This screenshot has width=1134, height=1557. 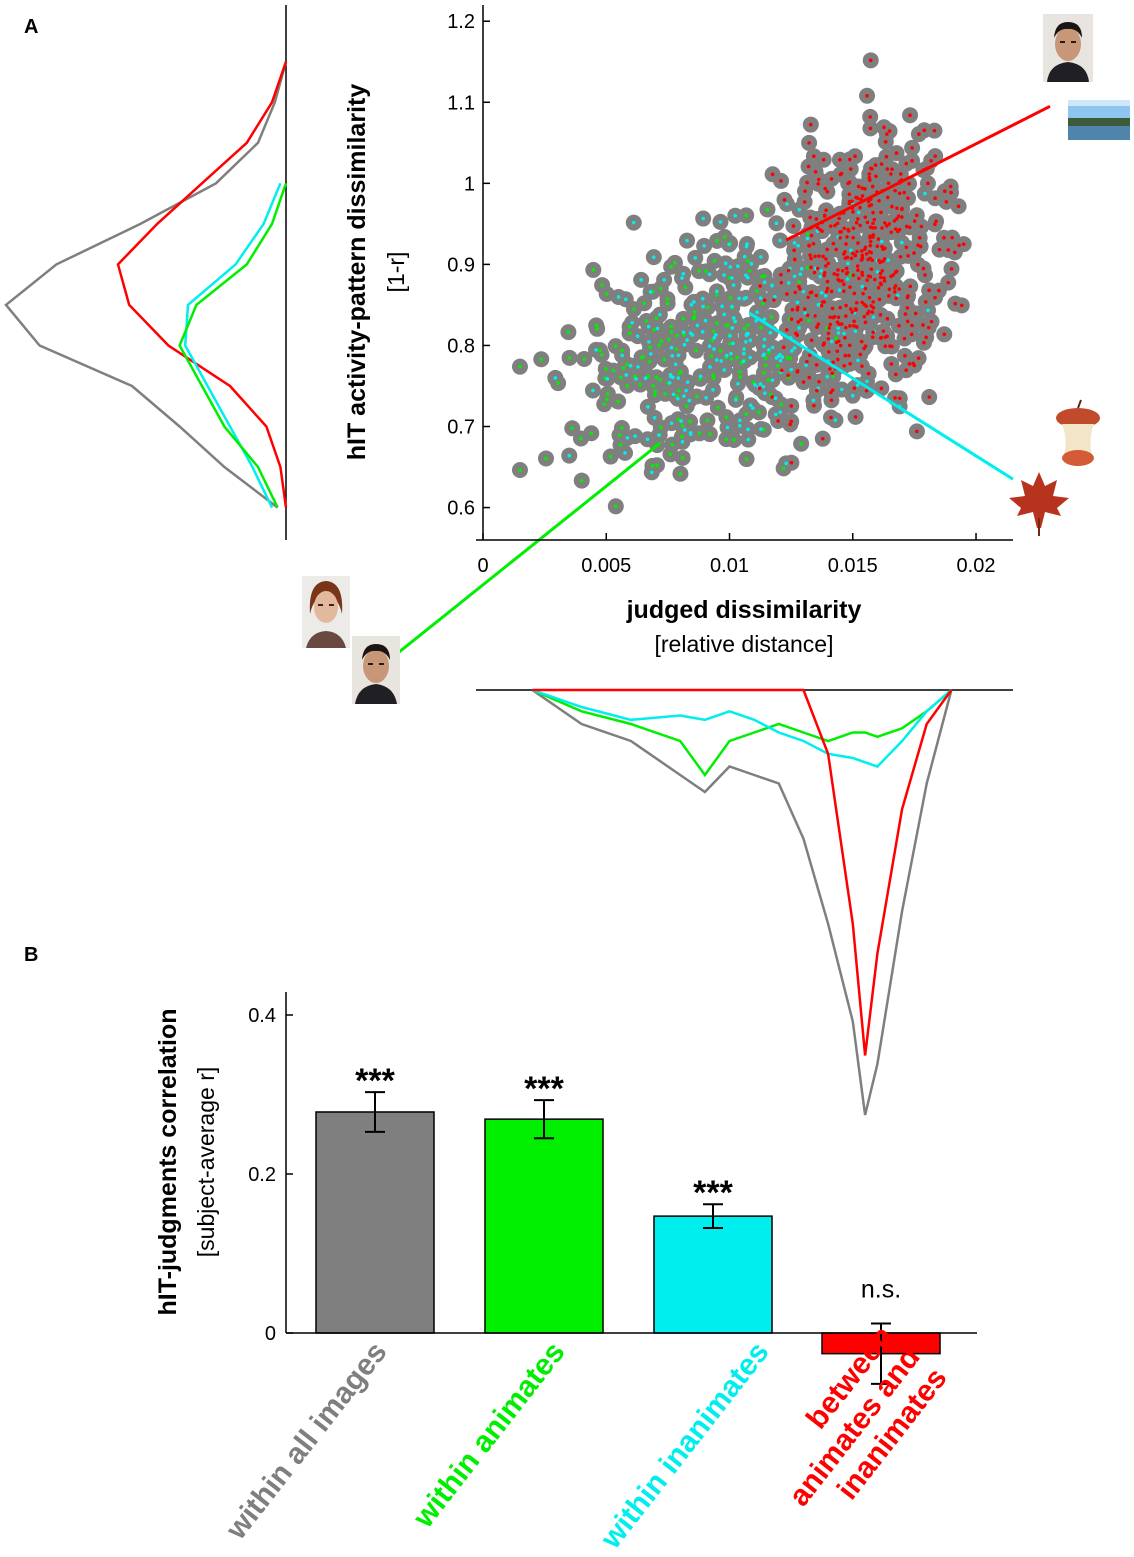 What do you see at coordinates (357, 272) in the screenshot?
I see `scatter-y-title: hIT activity-pattern dissimilarity` at bounding box center [357, 272].